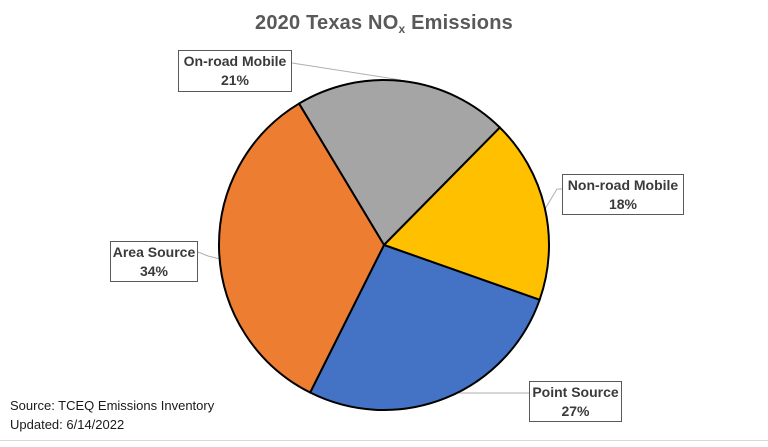 The height and width of the screenshot is (447, 768). Describe the element at coordinates (67, 424) in the screenshot. I see `updated-line: Updated: 6/14/2022` at that location.